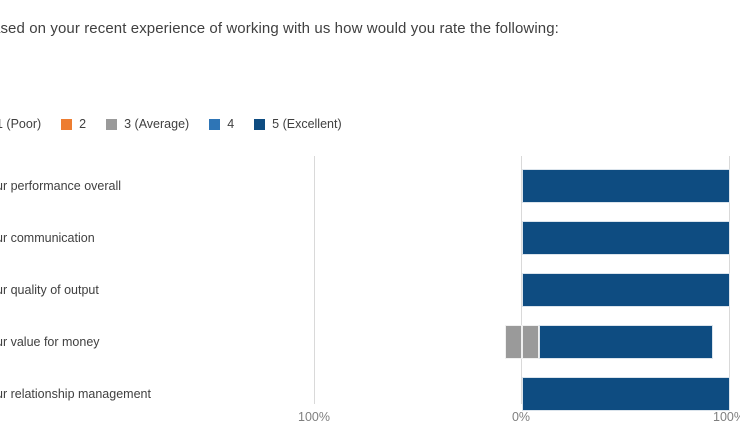  Describe the element at coordinates (307, 124) in the screenshot. I see `legend-item-label: 5 (Excellent)` at that location.